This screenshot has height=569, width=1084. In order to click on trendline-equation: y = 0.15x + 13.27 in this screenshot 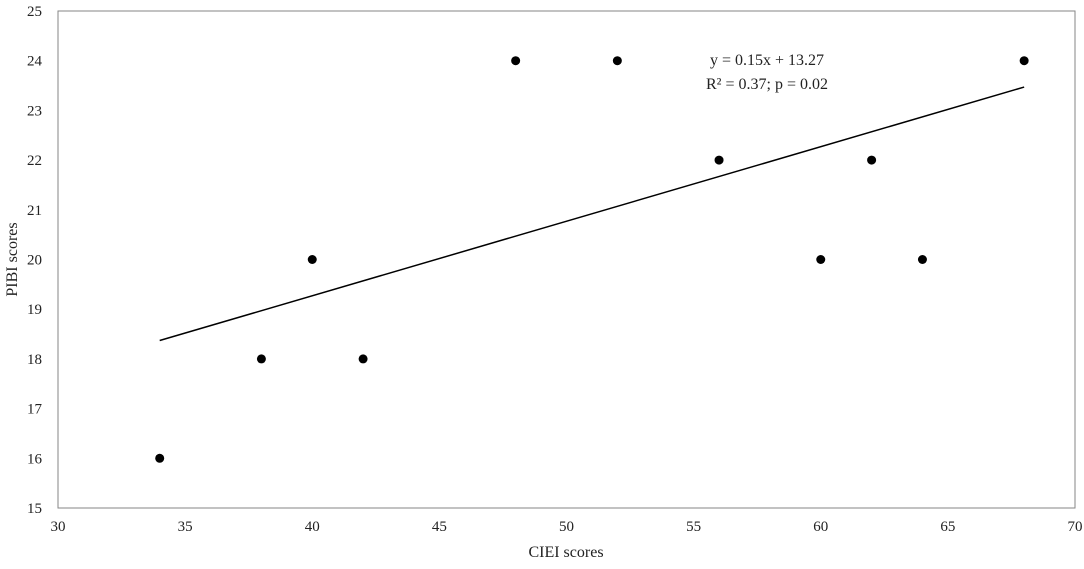, I will do `click(767, 60)`.